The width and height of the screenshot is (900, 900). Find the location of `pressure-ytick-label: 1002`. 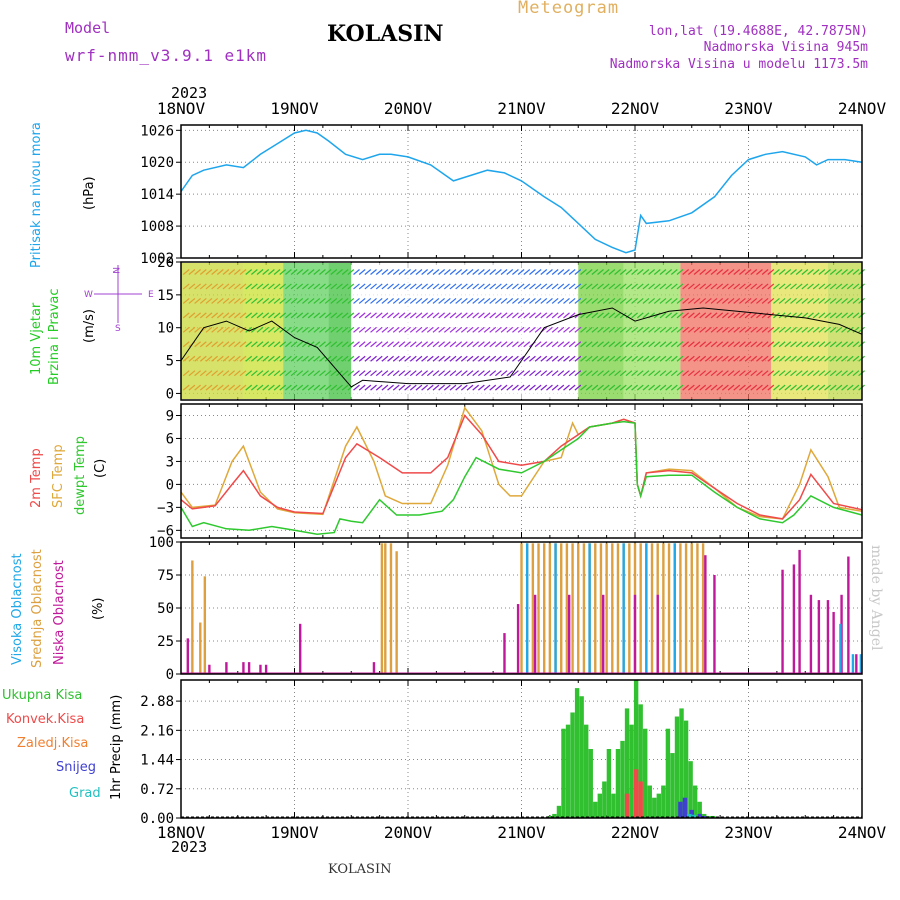

pressure-ytick-label: 1002 is located at coordinates (157, 259).